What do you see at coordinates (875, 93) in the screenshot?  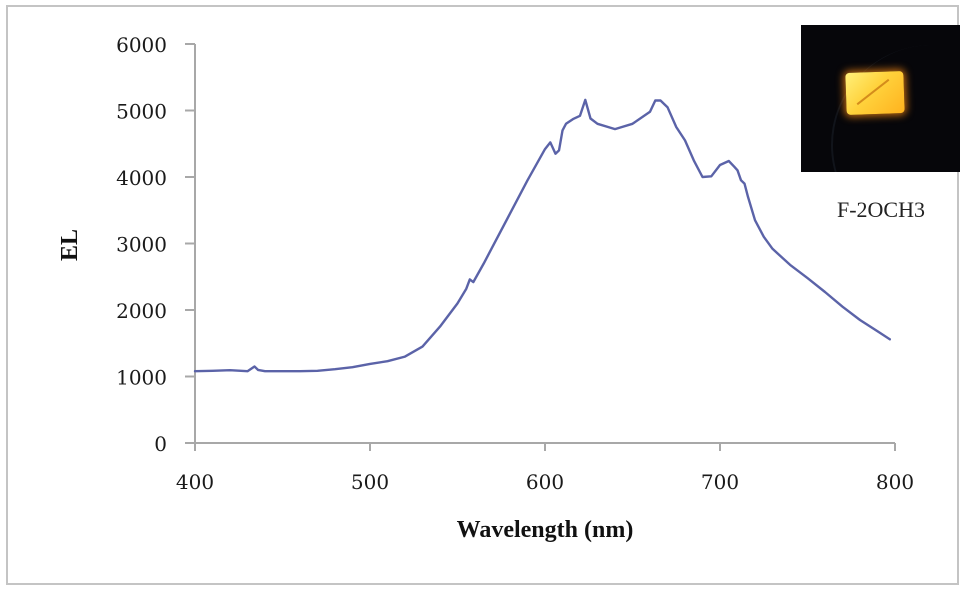 I see `glowing-device` at bounding box center [875, 93].